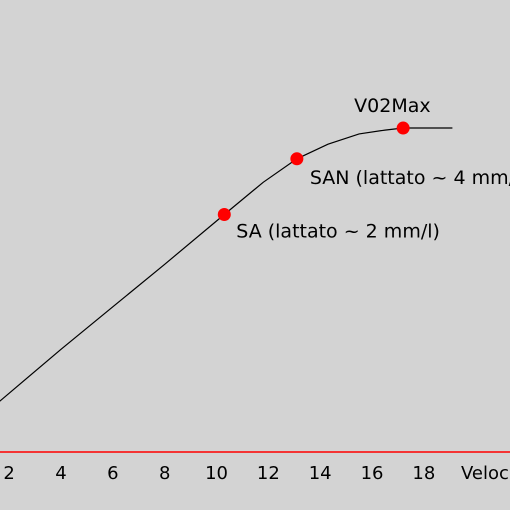  What do you see at coordinates (410, 178) in the screenshot?
I see `data-point-label: SAN (lattato ~ 4 mm/l)` at bounding box center [410, 178].